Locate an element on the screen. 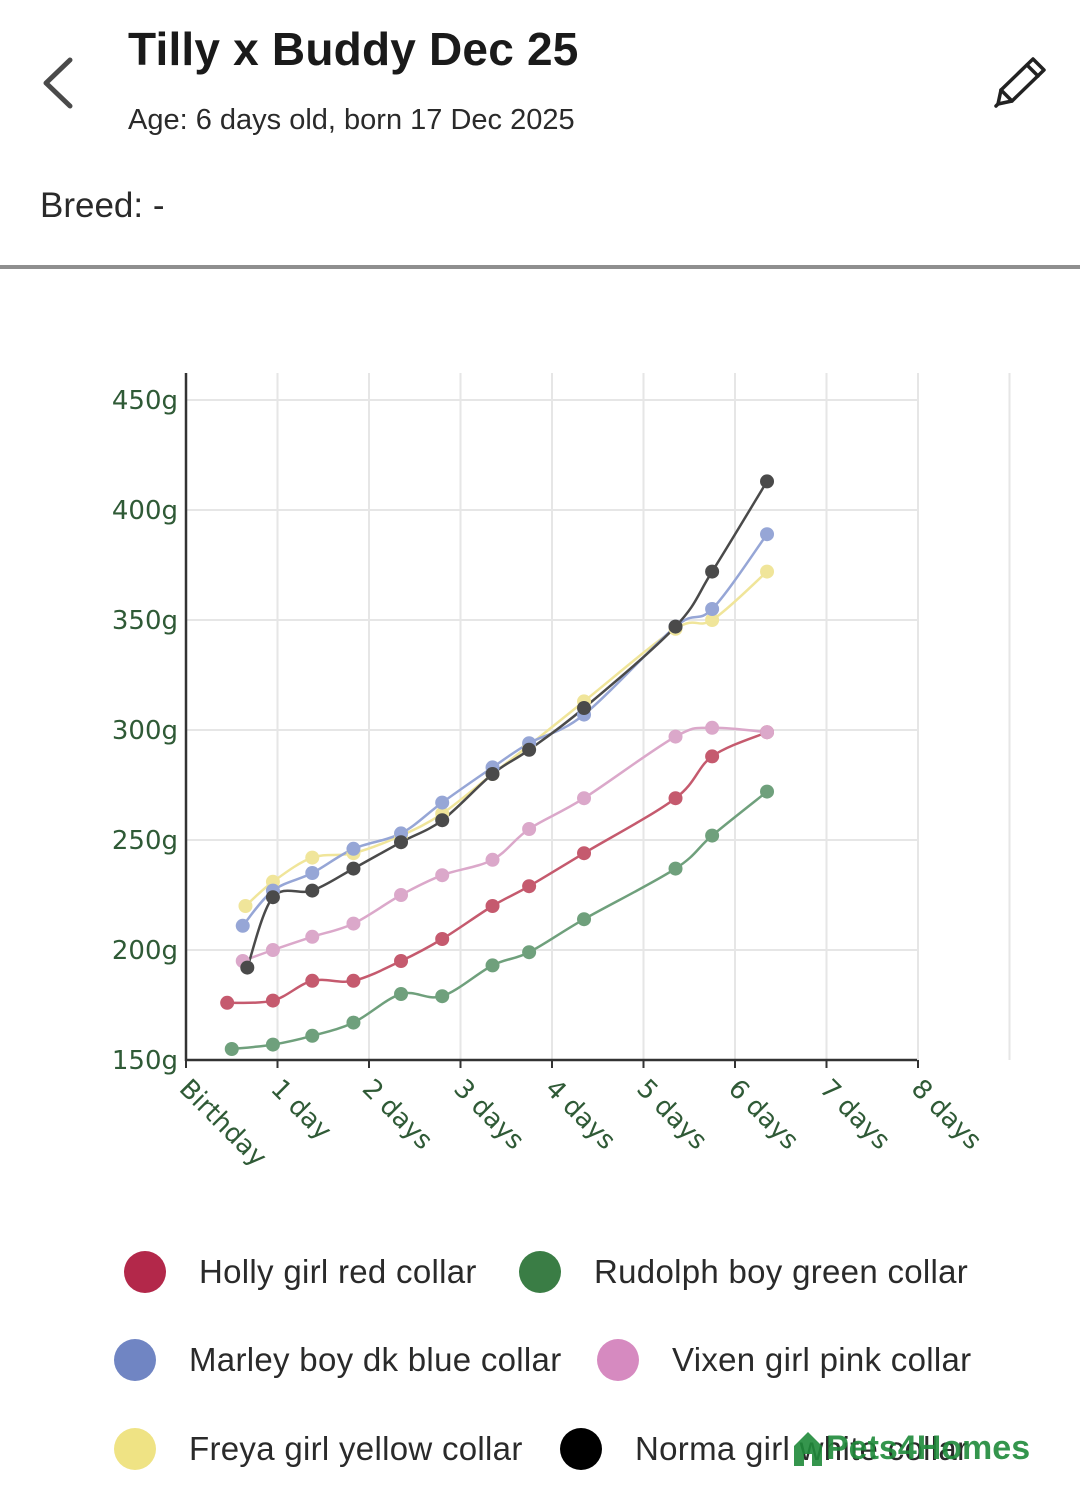 This screenshot has height=1495, width=1080. y-tick-label: 250g is located at coordinates (145, 841).